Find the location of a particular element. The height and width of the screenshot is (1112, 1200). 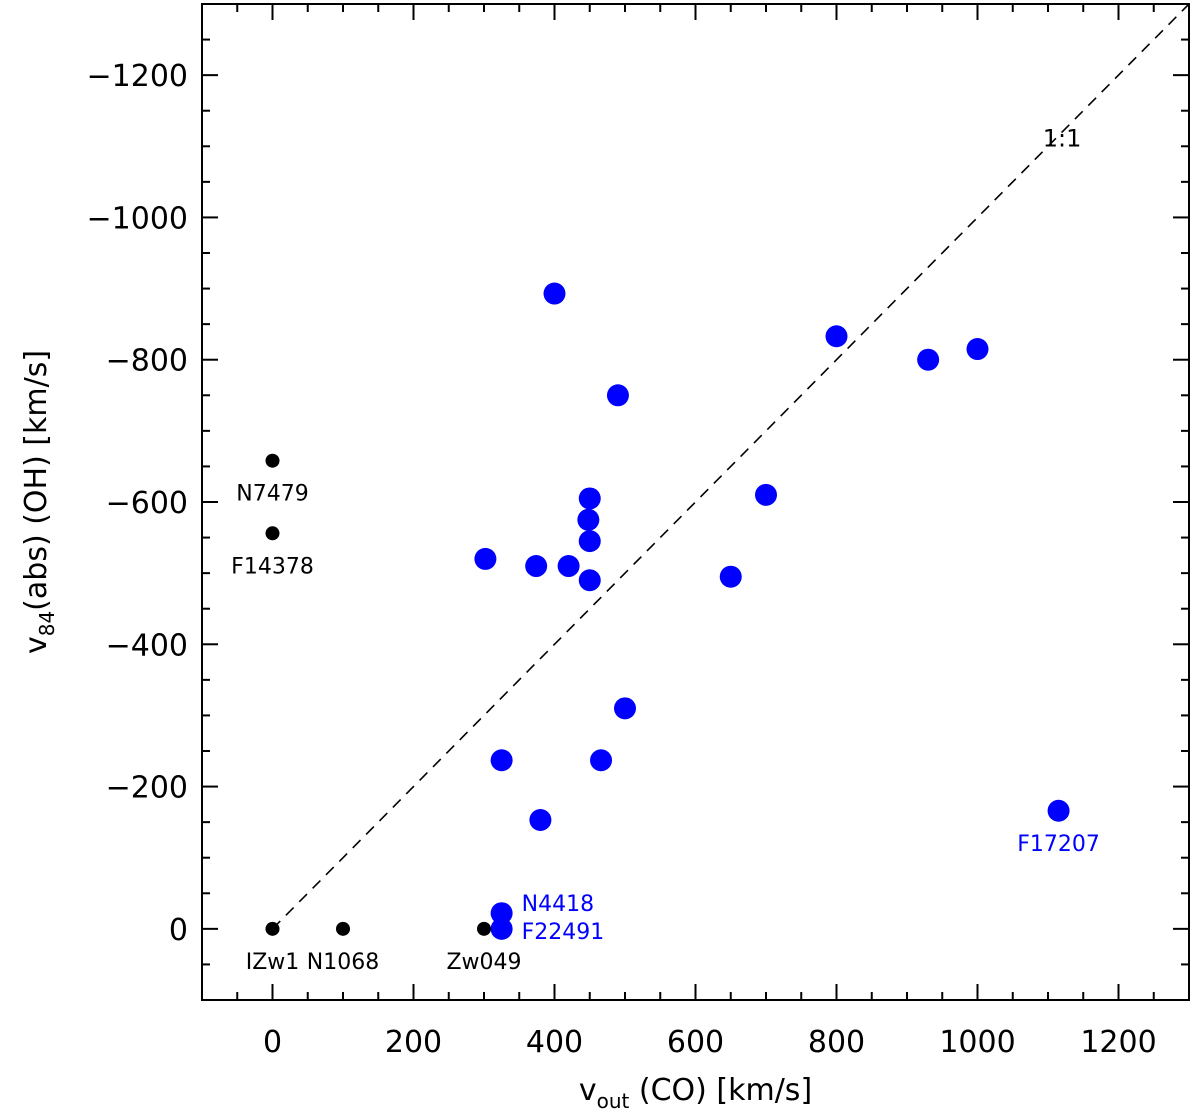

y-tick-label: −800 is located at coordinates (147, 361).